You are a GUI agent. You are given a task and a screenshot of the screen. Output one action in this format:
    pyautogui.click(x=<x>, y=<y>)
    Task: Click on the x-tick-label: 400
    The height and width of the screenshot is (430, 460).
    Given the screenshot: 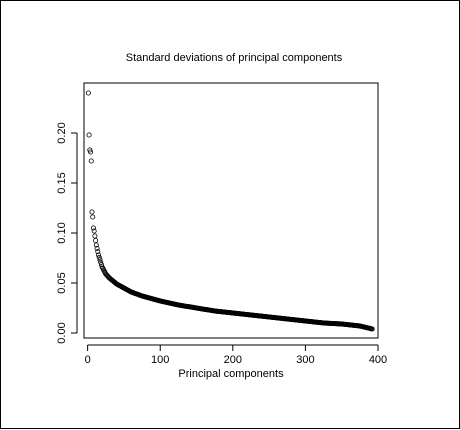 What is the action you would take?
    pyautogui.click(x=378, y=360)
    